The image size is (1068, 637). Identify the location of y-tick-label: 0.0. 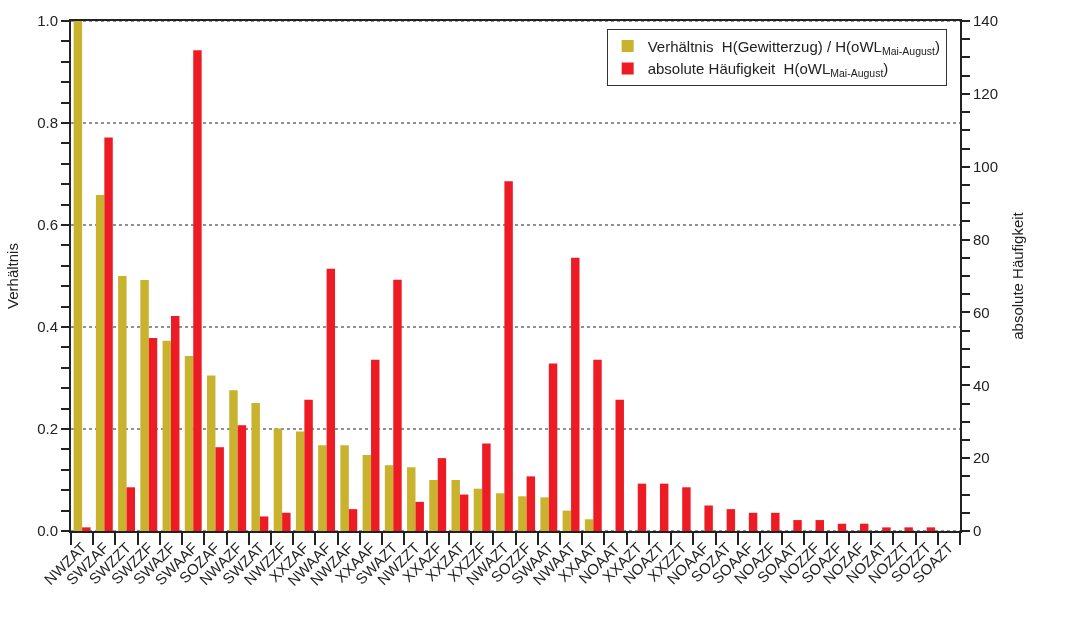
(47, 531).